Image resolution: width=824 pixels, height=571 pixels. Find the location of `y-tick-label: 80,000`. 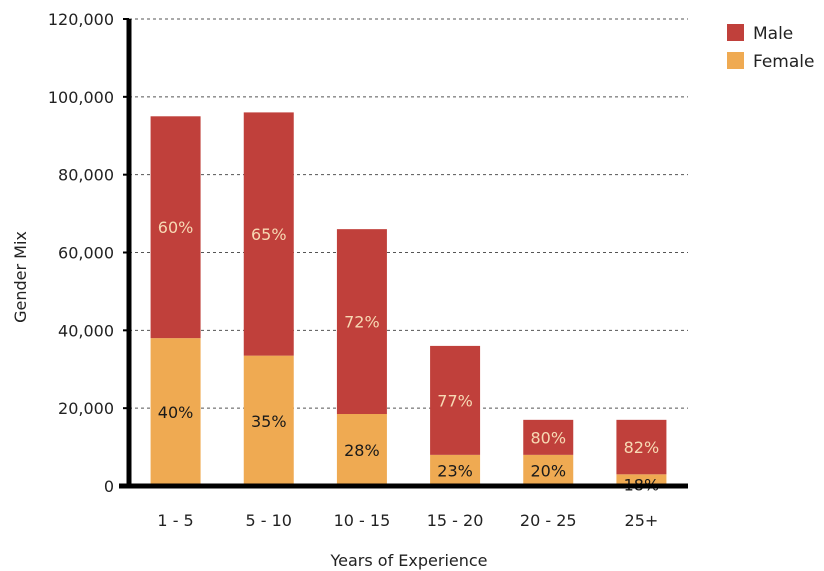

y-tick-label: 80,000 is located at coordinates (86, 175).